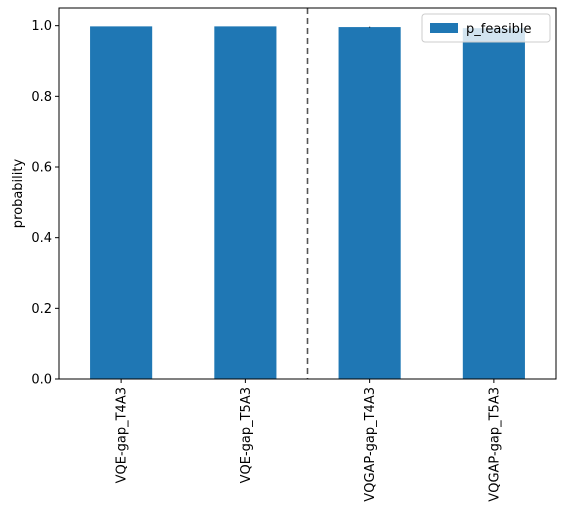  What do you see at coordinates (245, 203) in the screenshot?
I see `bar-VQE-gap_T5A3` at bounding box center [245, 203].